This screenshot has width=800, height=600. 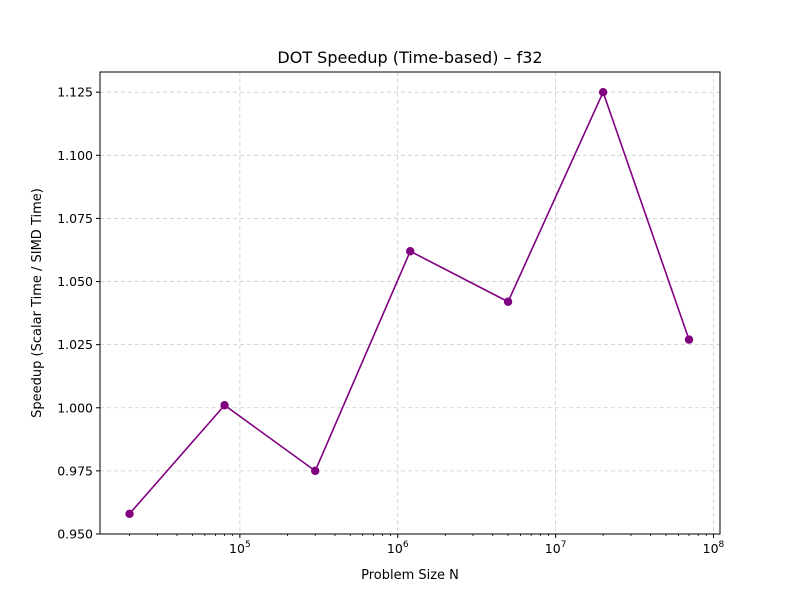 What do you see at coordinates (75, 218) in the screenshot?
I see `y-tick-label: 1.075` at bounding box center [75, 218].